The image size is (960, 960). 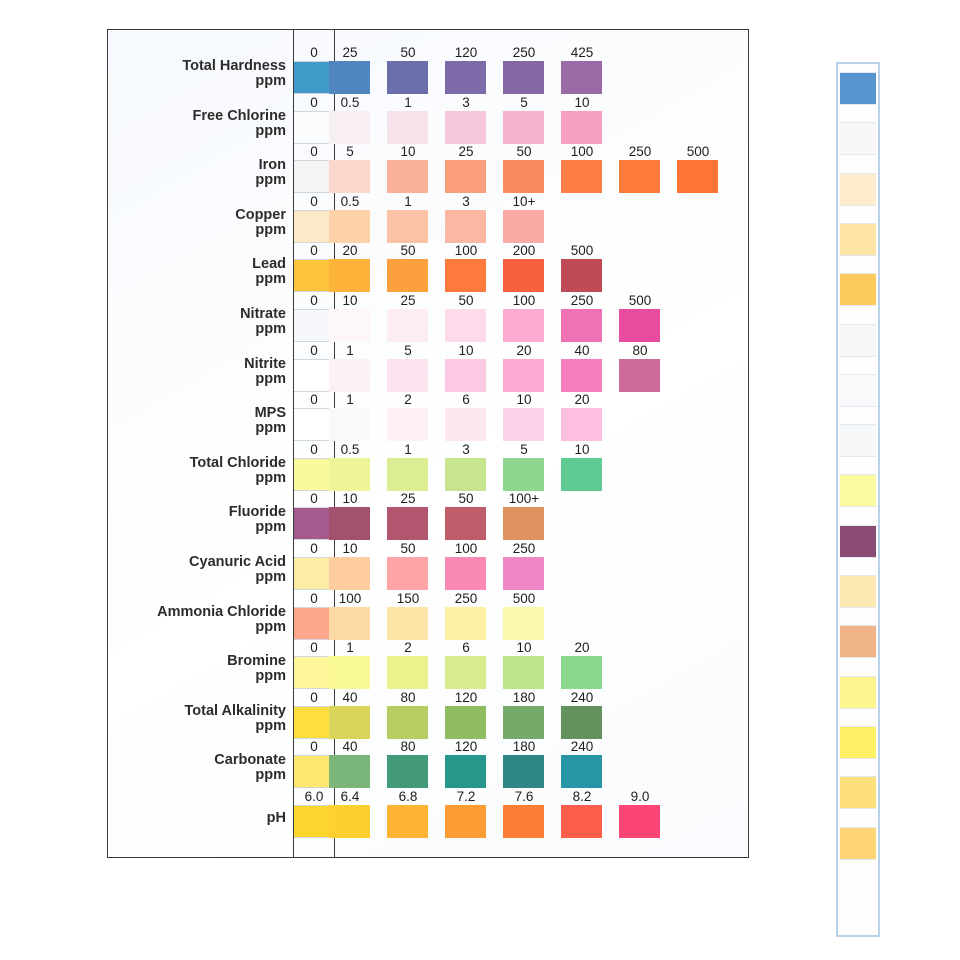 I want to click on row-label: Bromine ppm, so click(x=196, y=664).